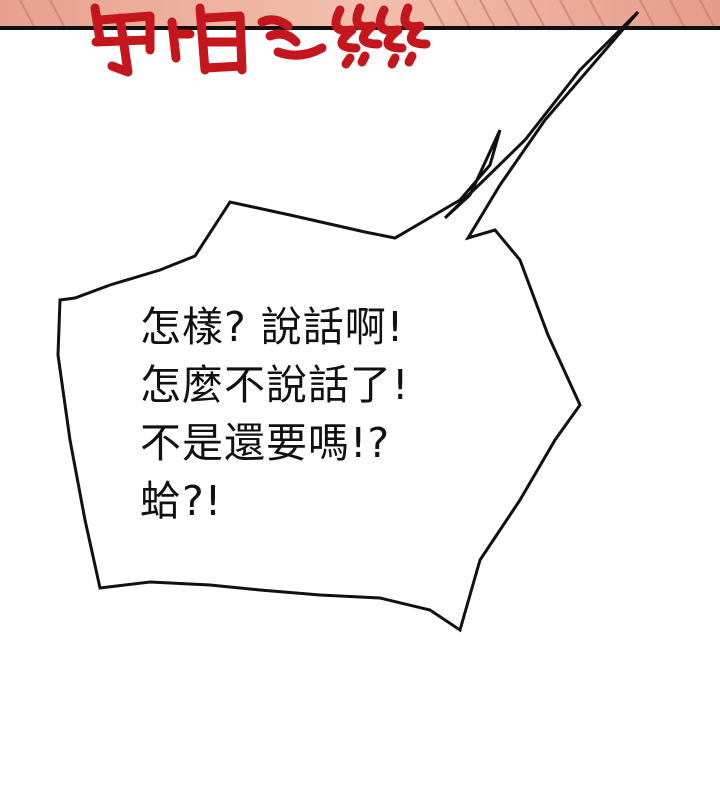 The image size is (720, 800). Describe the element at coordinates (320, 327) in the screenshot. I see `speech-line-1: 怎樣? 說話啊!` at that location.